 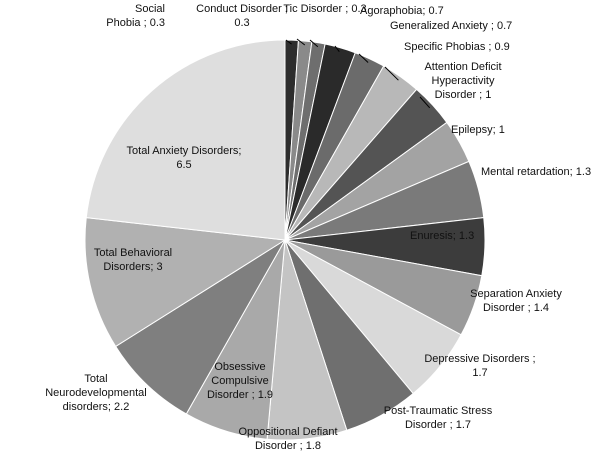 What do you see at coordinates (516, 301) in the screenshot?
I see `slice-label: Separation Anxiety Disorder ; 1.4` at bounding box center [516, 301].